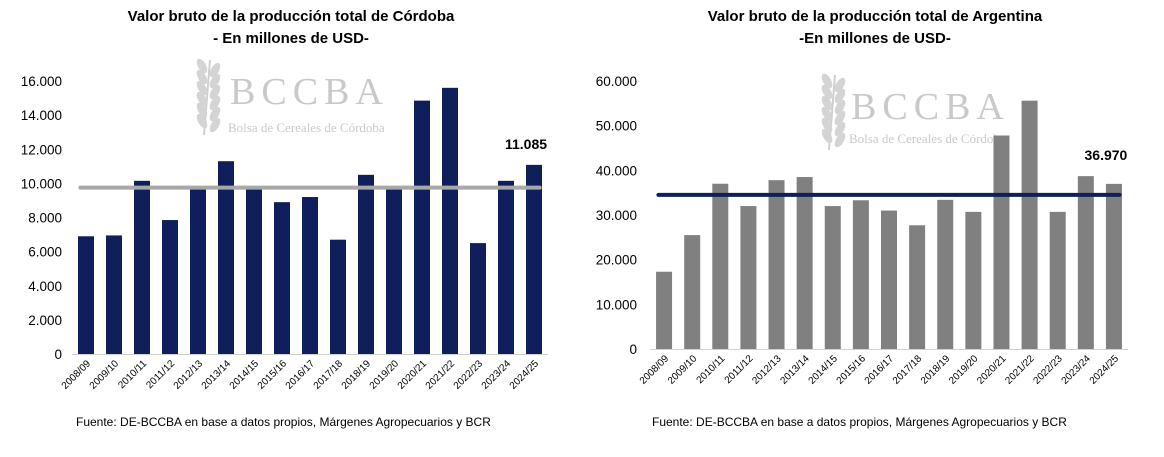 Image resolution: width=1164 pixels, height=457 pixels. Describe the element at coordinates (927, 138) in the screenshot. I see `watermark-subtitle: Bolsa de Cereales de Córdoba` at that location.